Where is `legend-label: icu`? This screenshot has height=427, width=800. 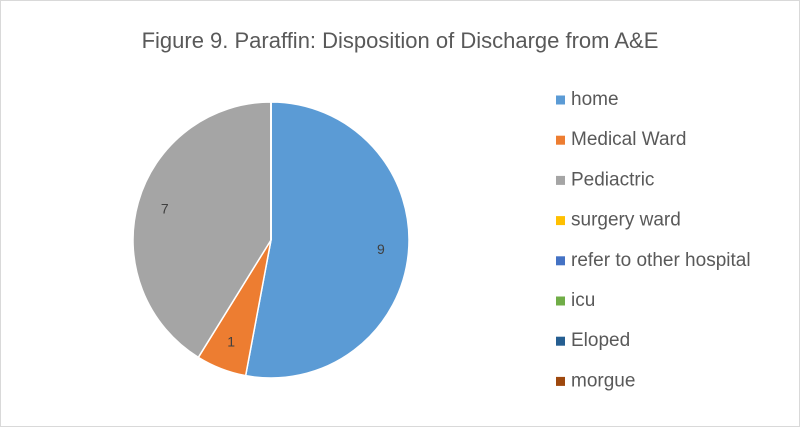 legend-label: icu is located at coordinates (583, 300).